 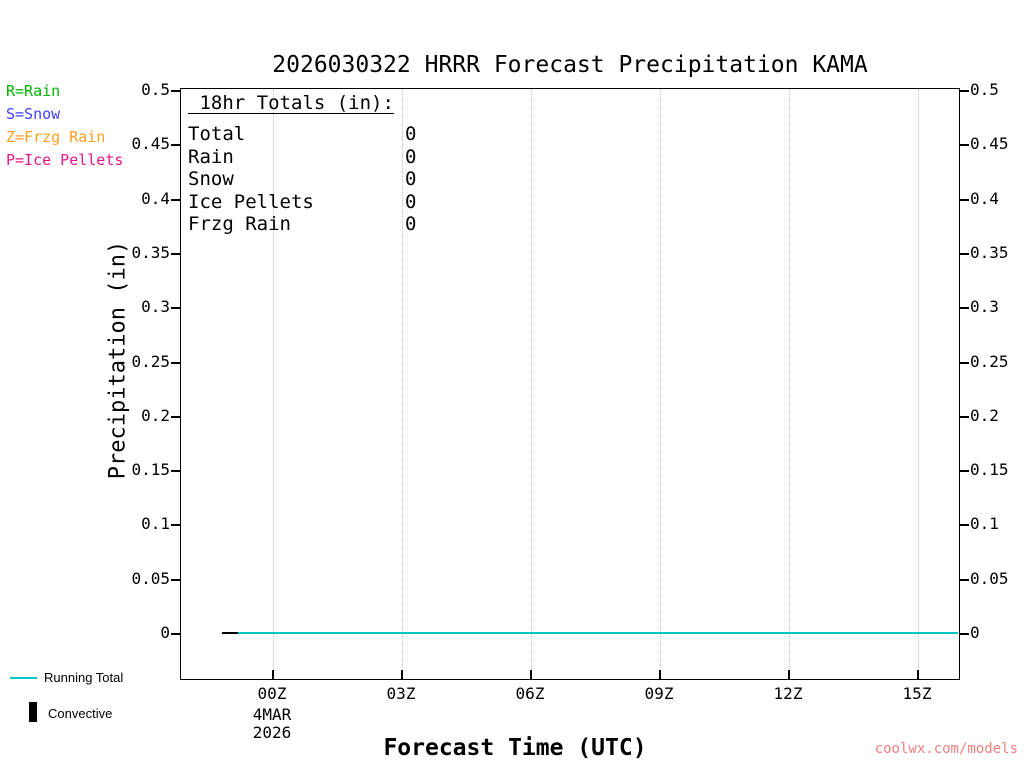 What do you see at coordinates (946, 749) in the screenshot?
I see `watermark: coolwx.com/models` at bounding box center [946, 749].